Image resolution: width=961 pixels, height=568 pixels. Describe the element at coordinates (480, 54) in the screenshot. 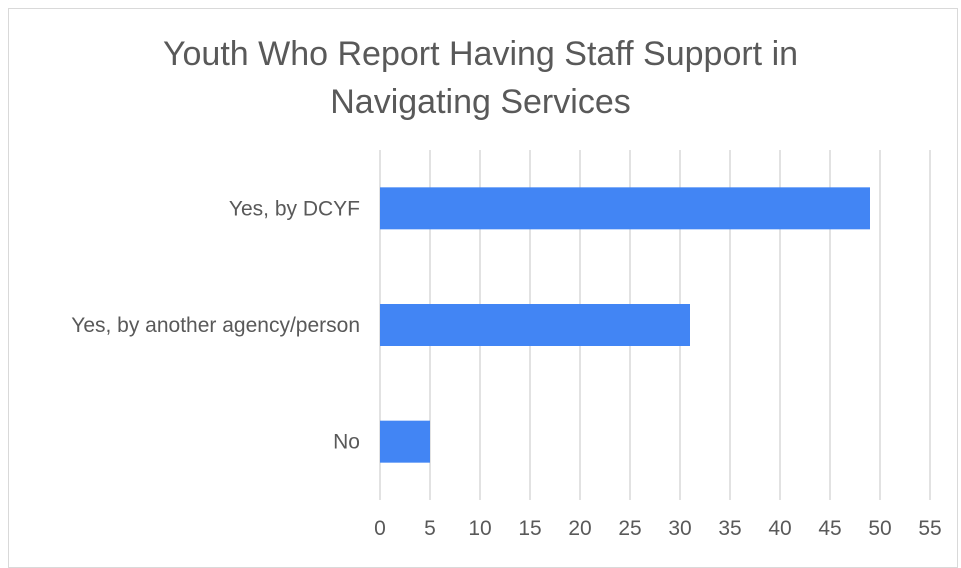

I see `chart-title-line-1: Youth Who Report Having Staff Support in` at that location.